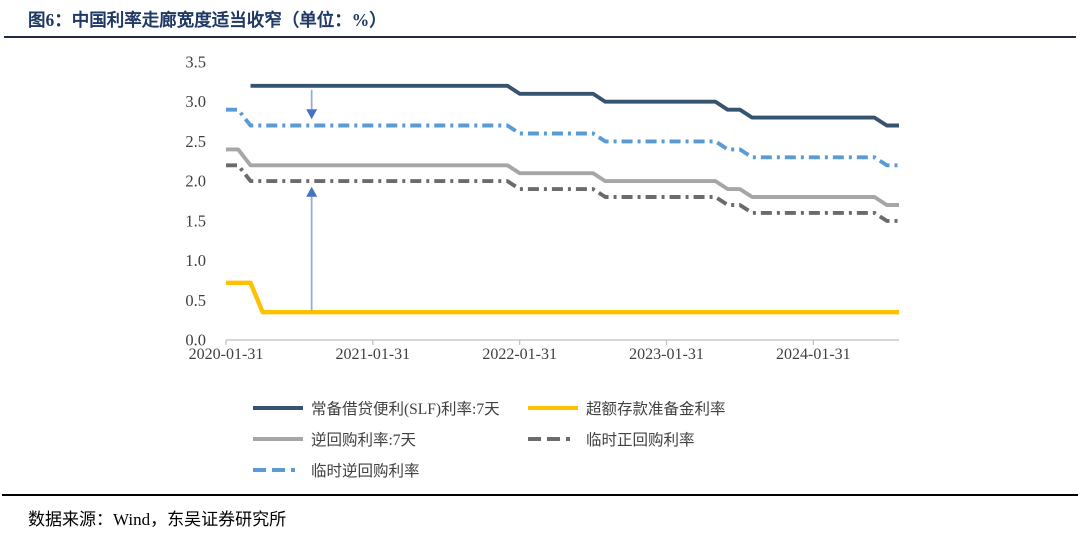  I want to click on legend-line-temp-reverse-repo-icon, so click(278, 469).